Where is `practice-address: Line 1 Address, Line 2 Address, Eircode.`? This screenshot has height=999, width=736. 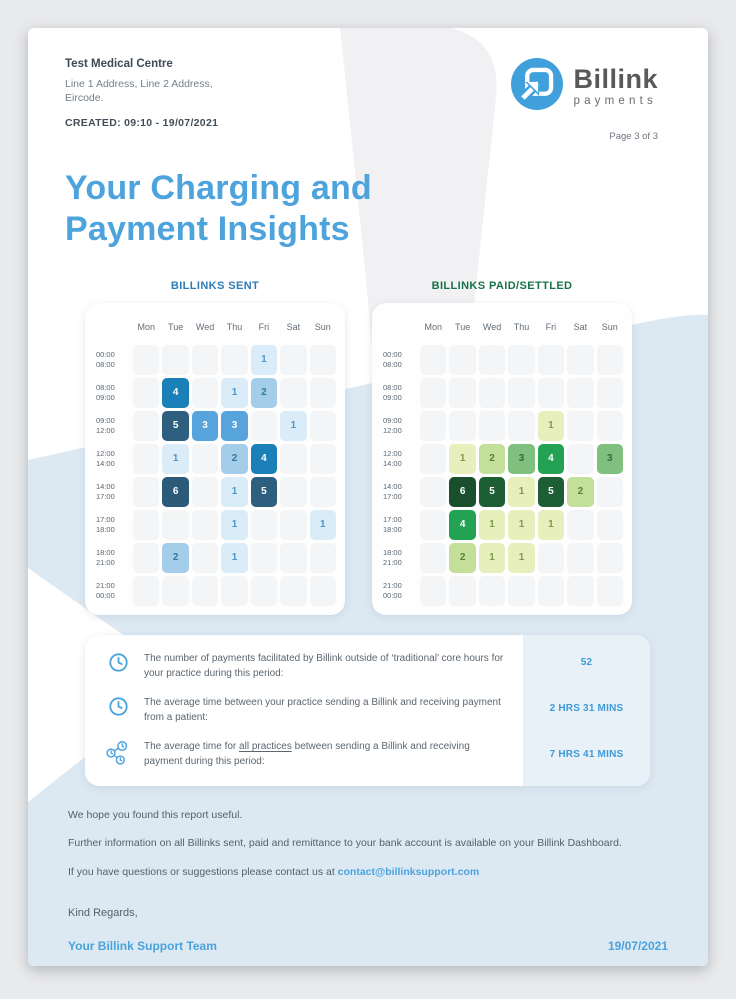
practice-address: Line 1 Address, Line 2 Address, Eircode. is located at coordinates (141, 91).